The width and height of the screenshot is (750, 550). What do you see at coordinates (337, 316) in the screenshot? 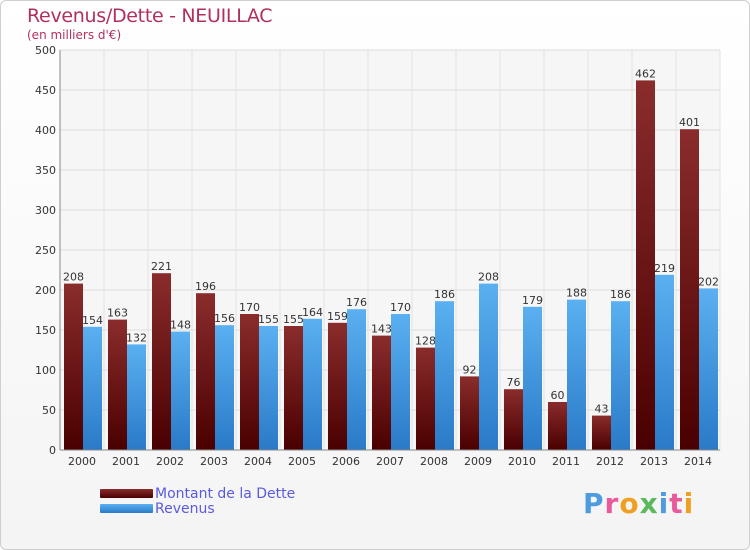
I see `data-label: 159` at bounding box center [337, 316].